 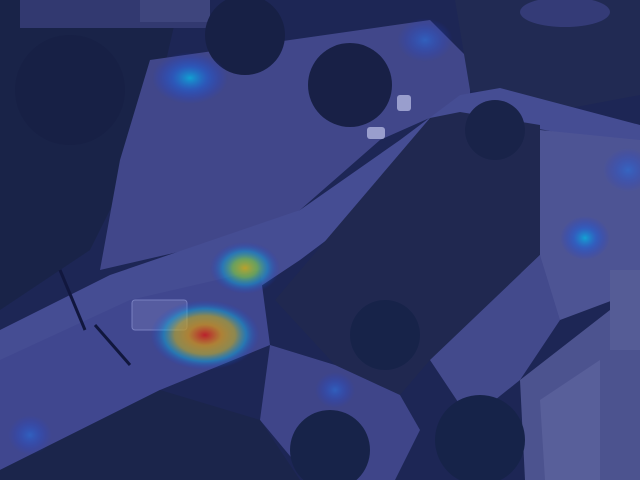 I want to click on heat-spot-lower-left, so click(x=30, y=435).